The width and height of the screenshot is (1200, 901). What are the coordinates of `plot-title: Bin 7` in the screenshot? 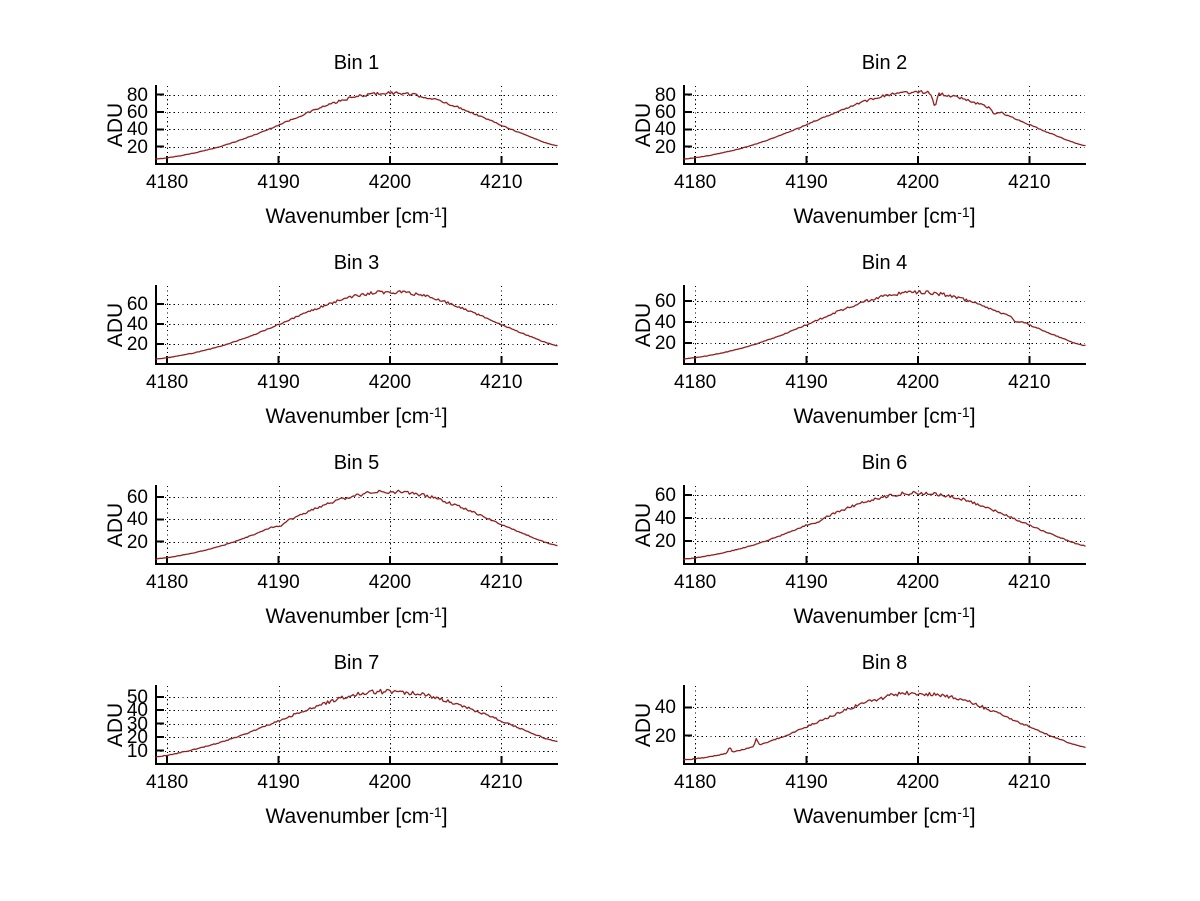 It's located at (356, 663).